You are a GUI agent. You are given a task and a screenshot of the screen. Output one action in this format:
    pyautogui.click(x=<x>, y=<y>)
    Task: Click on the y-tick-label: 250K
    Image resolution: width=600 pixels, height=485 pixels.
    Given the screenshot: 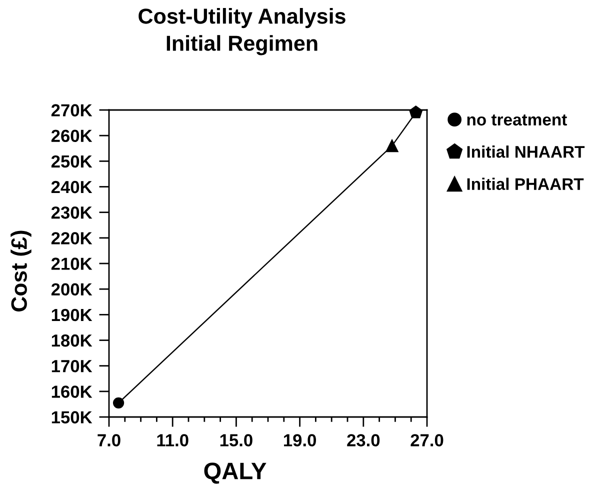 What is the action you would take?
    pyautogui.click(x=71, y=161)
    